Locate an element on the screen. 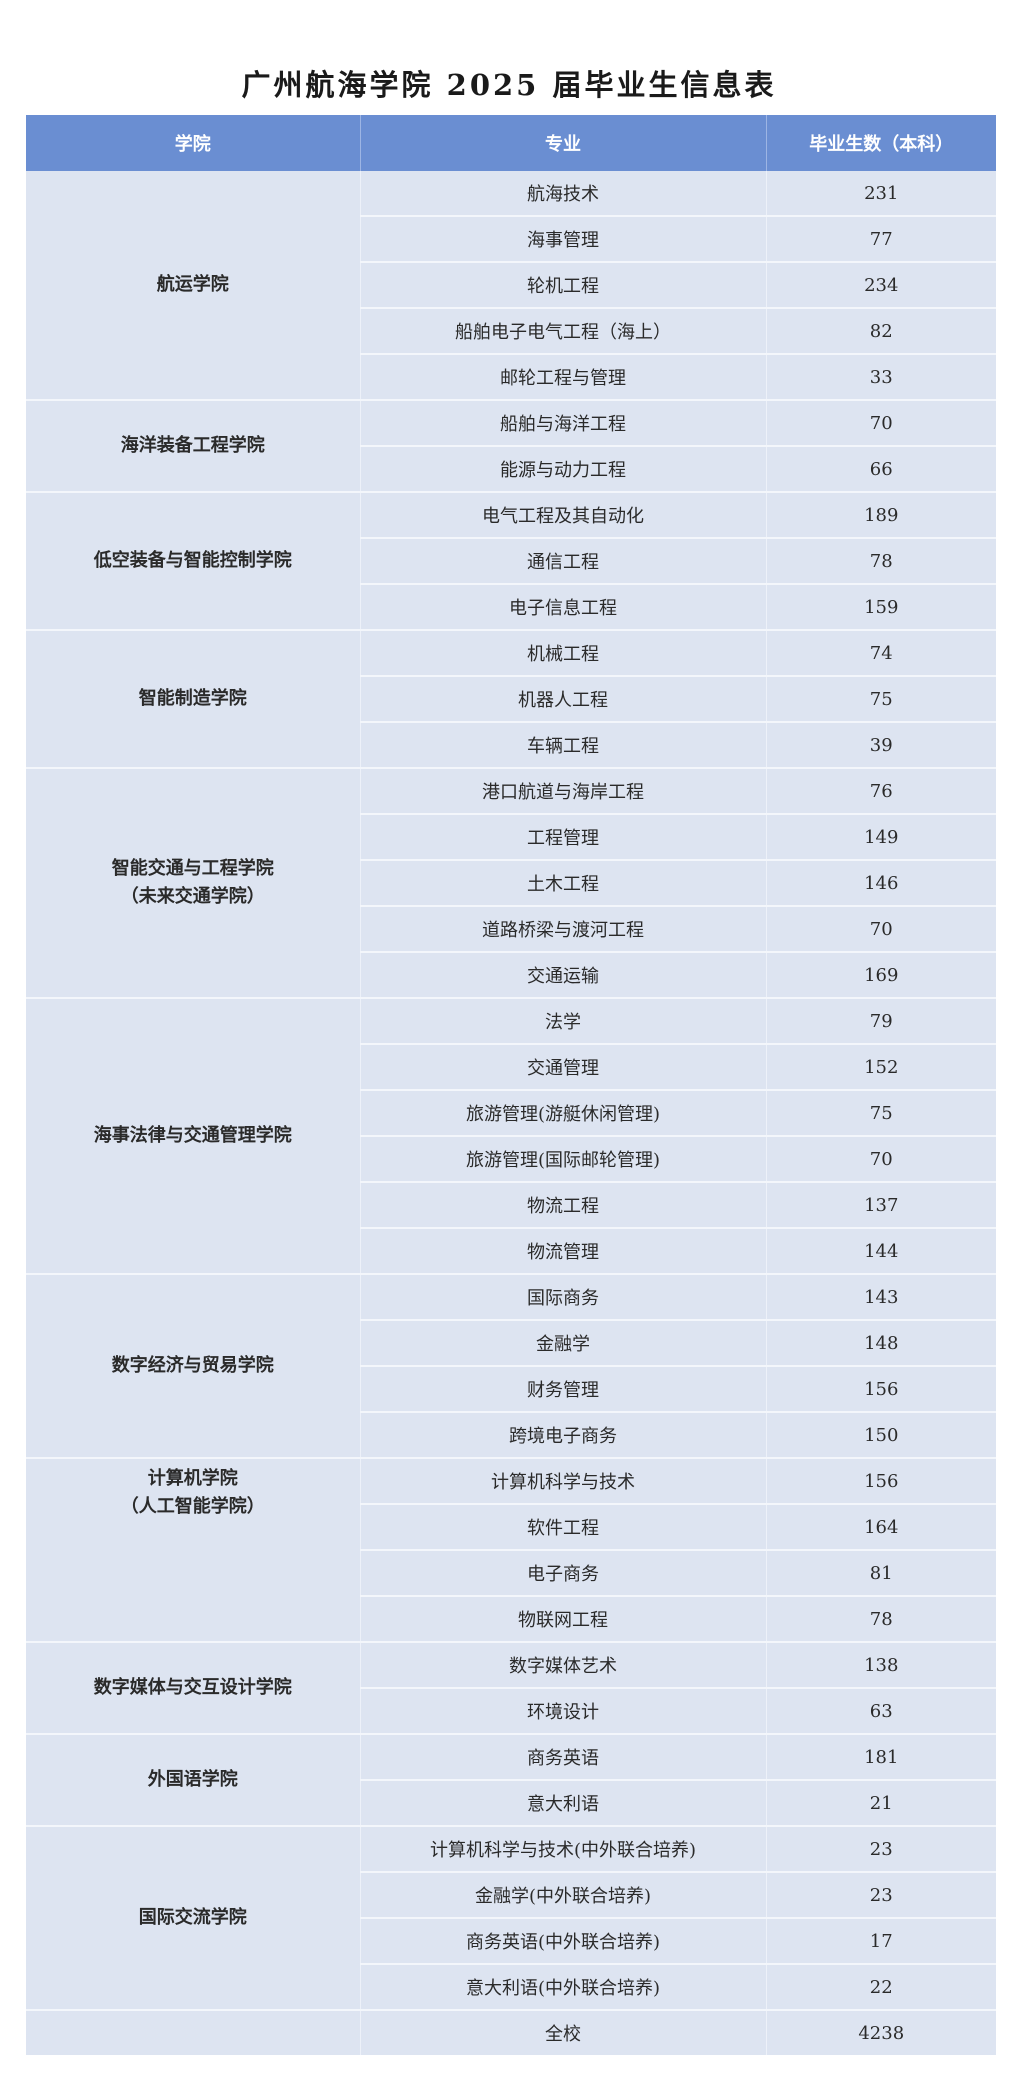  college-name: 智能制造学院 is located at coordinates (192, 698).